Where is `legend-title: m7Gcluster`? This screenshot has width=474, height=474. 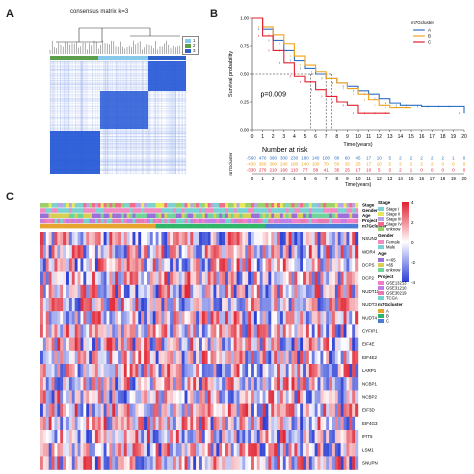
legend-title: m7Gcluster is located at coordinates (390, 304).